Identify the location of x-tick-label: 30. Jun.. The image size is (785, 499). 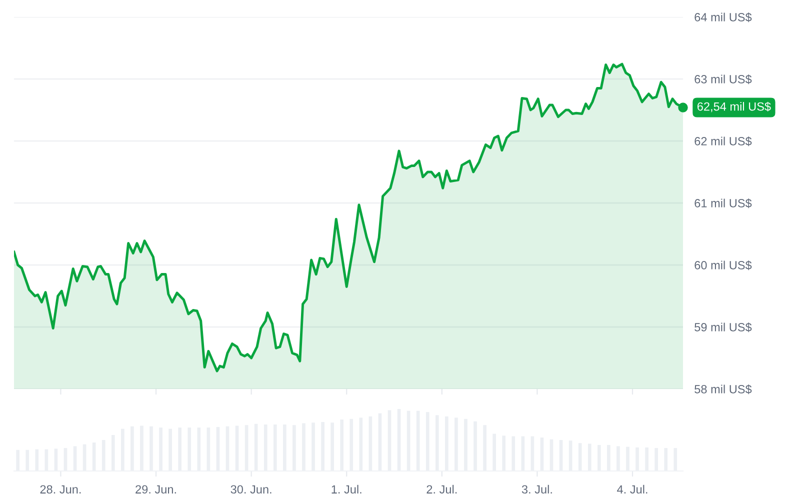
(251, 489).